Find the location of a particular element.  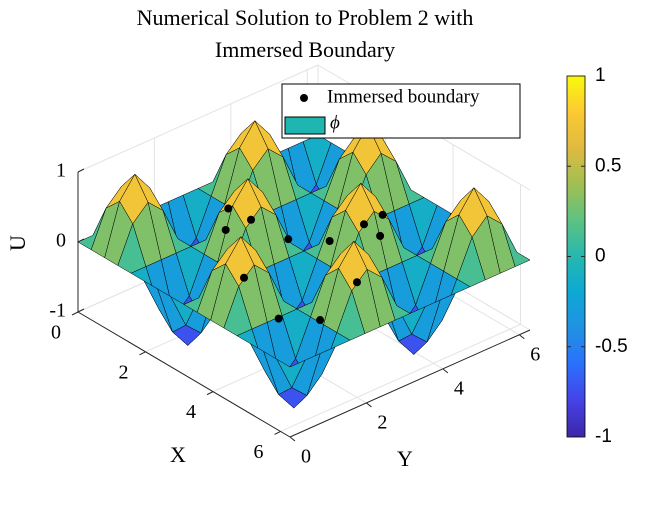

y-tick-label: 0 is located at coordinates (306, 457).